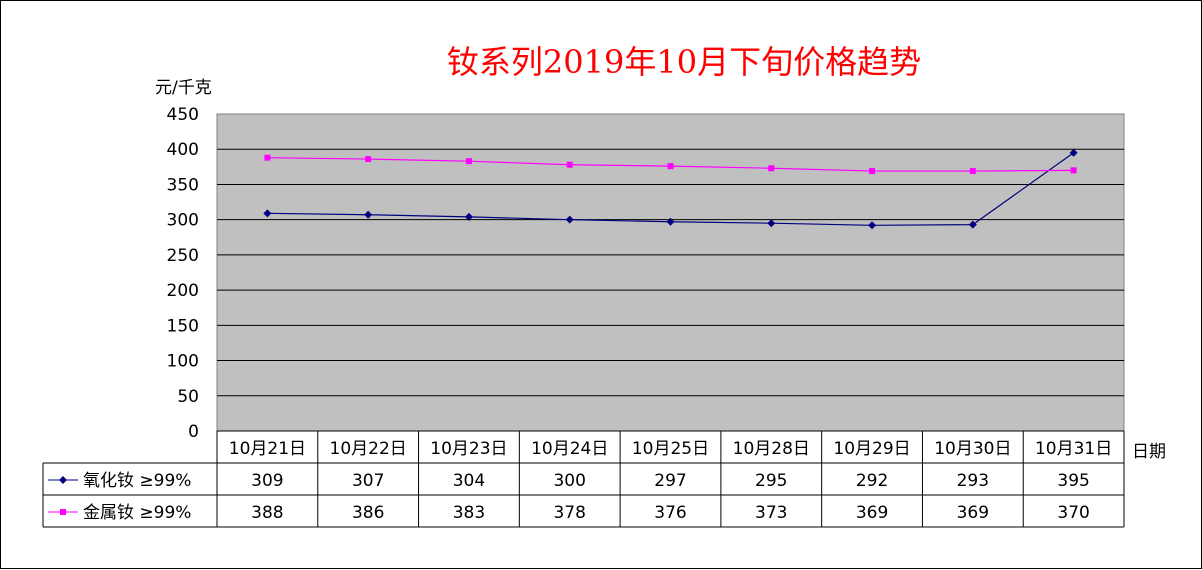  I want to click on data-table-value: 388, so click(267, 513).